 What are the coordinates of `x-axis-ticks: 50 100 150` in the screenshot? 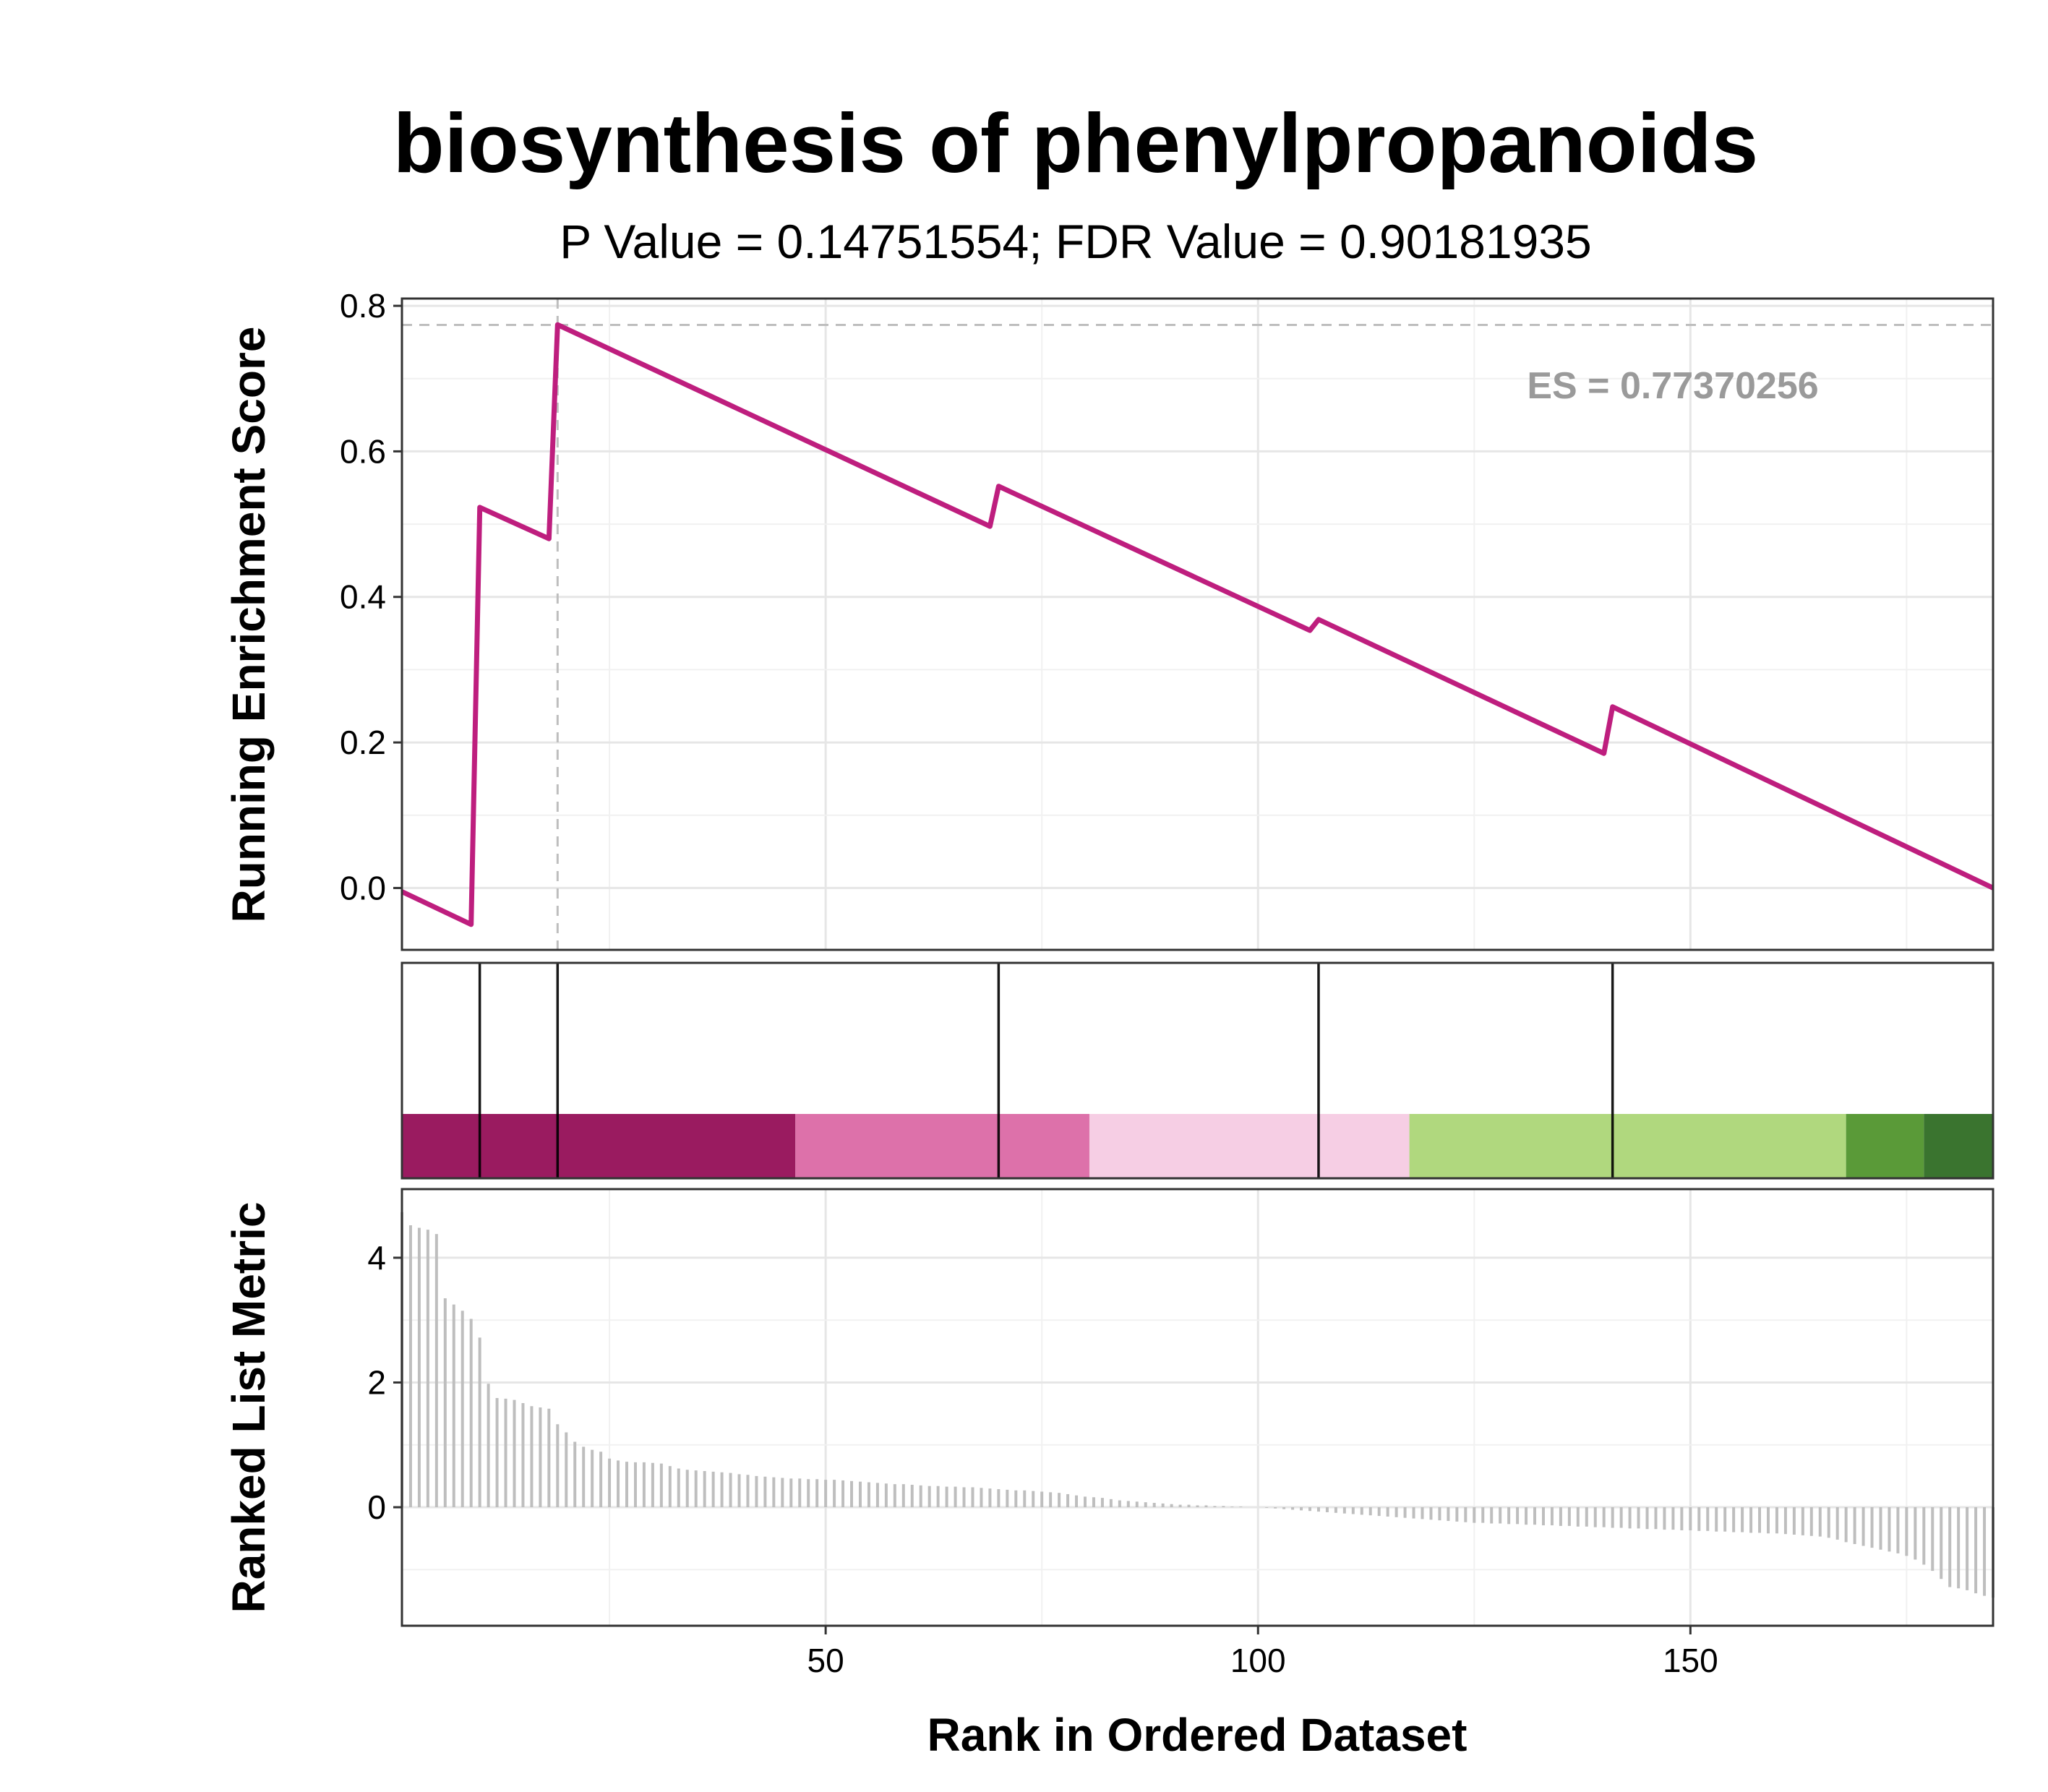 It's located at (1262, 1653).